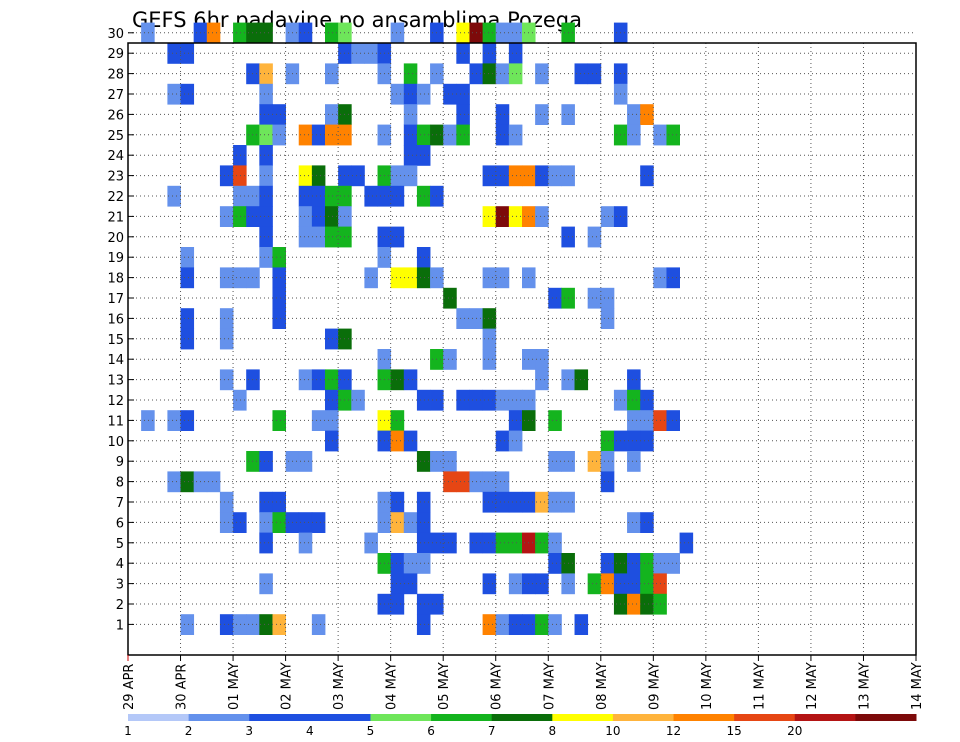  Describe the element at coordinates (182, 687) in the screenshot. I see `x-tick-label: 30 APR` at that location.